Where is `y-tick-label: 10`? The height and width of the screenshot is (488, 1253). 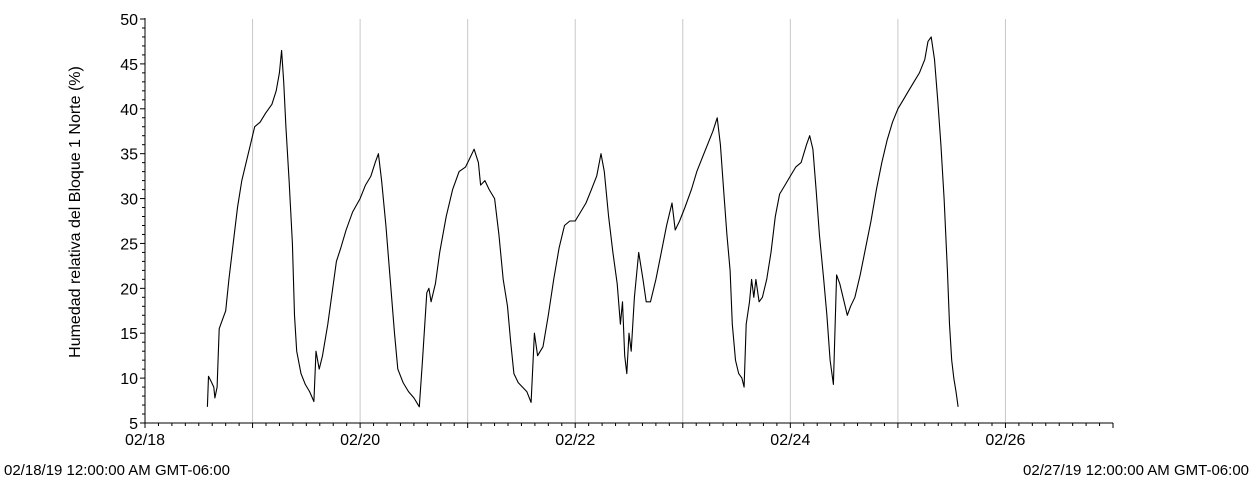 y-tick-label: 10 is located at coordinates (129, 379).